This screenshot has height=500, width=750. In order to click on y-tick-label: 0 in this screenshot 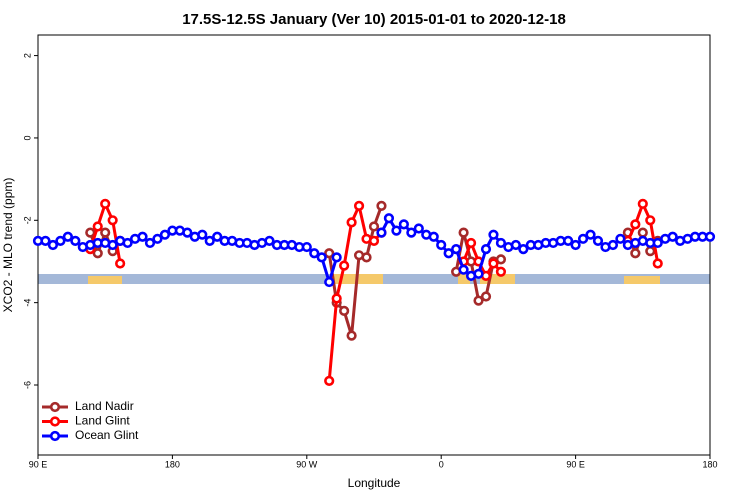, I will do `click(27, 137)`.